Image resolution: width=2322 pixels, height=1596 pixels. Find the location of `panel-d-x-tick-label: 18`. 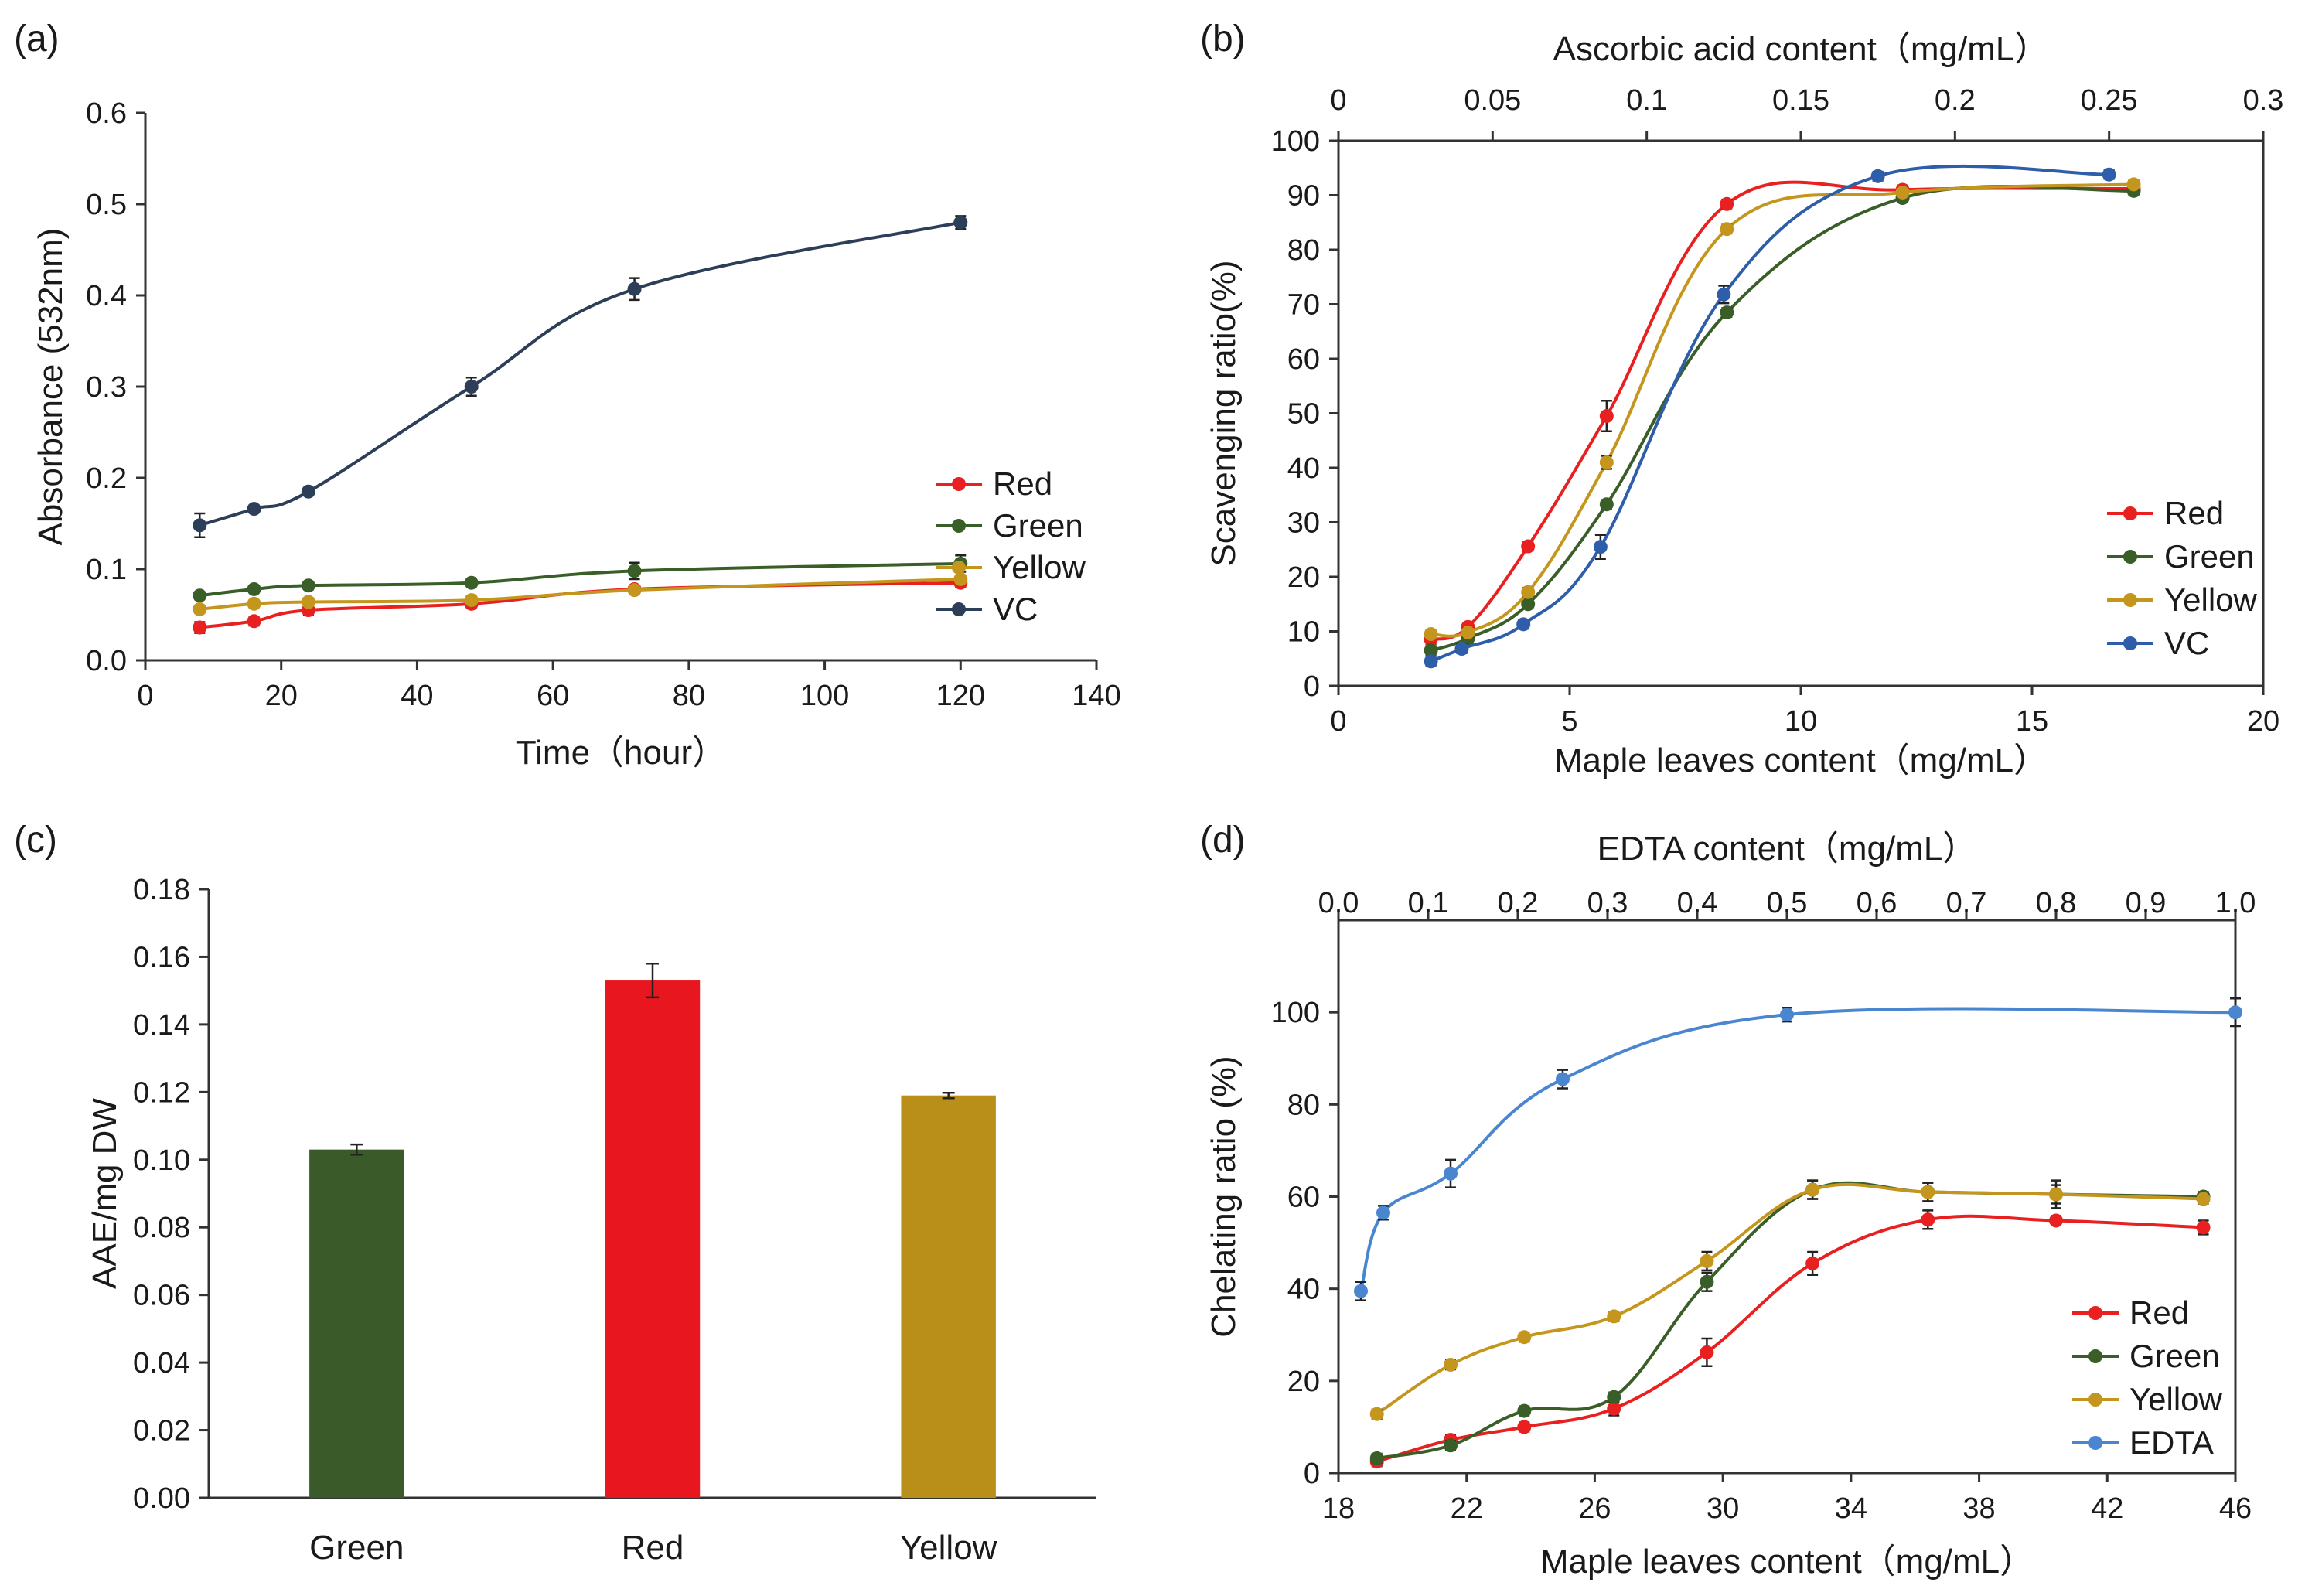

panel-d-x-tick-label: 18 is located at coordinates (1338, 1508).